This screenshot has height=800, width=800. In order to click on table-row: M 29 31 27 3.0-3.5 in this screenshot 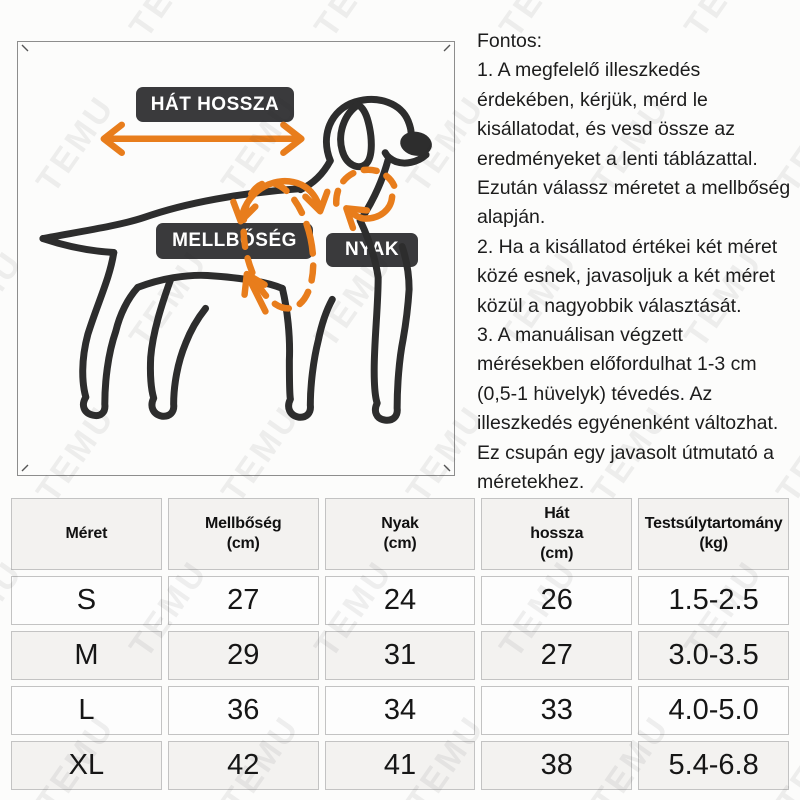, I will do `click(400, 655)`.